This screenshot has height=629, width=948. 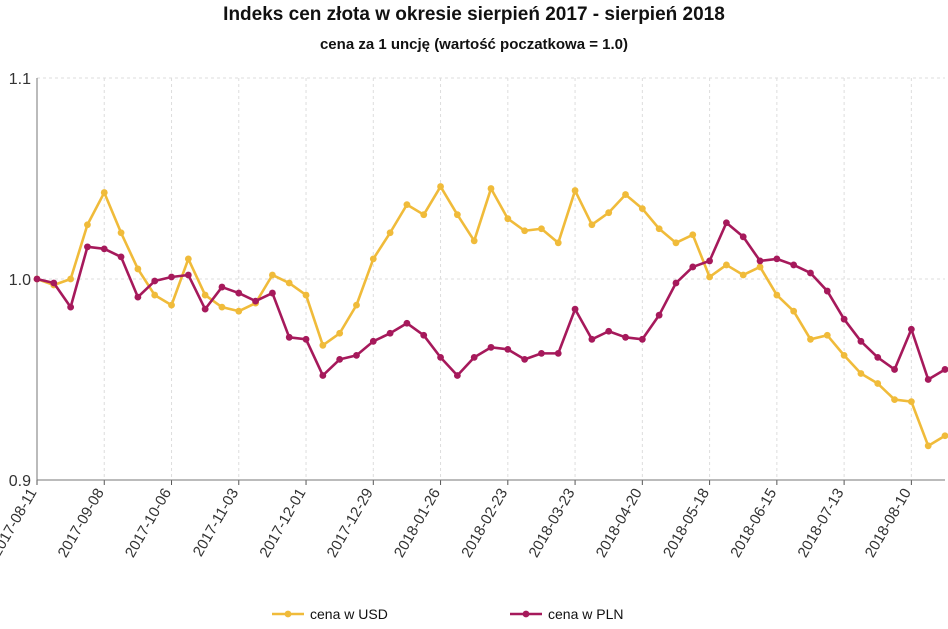 What do you see at coordinates (619, 523) in the screenshot?
I see `x-tick-label: 2018-04-20` at bounding box center [619, 523].